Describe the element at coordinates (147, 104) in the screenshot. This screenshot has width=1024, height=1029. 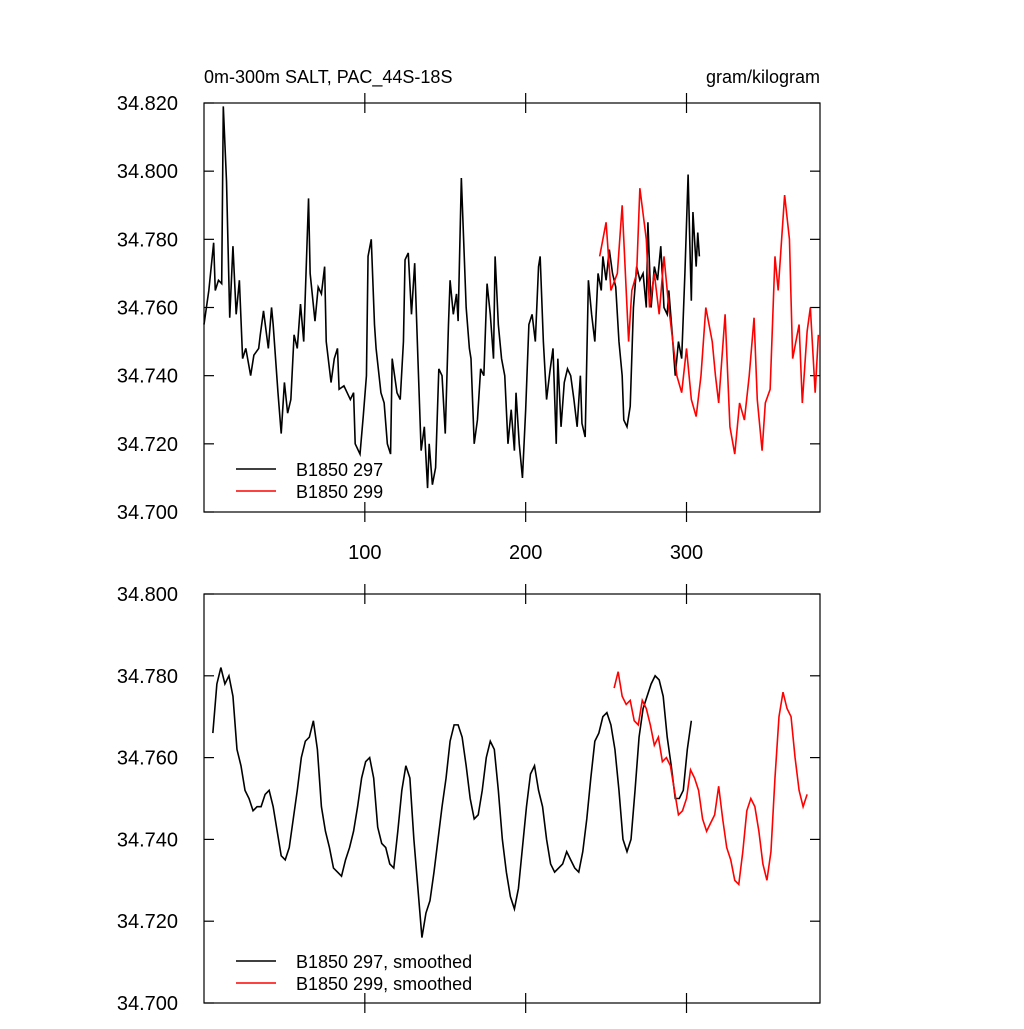
I see `y-tick-label: 34.820` at that location.